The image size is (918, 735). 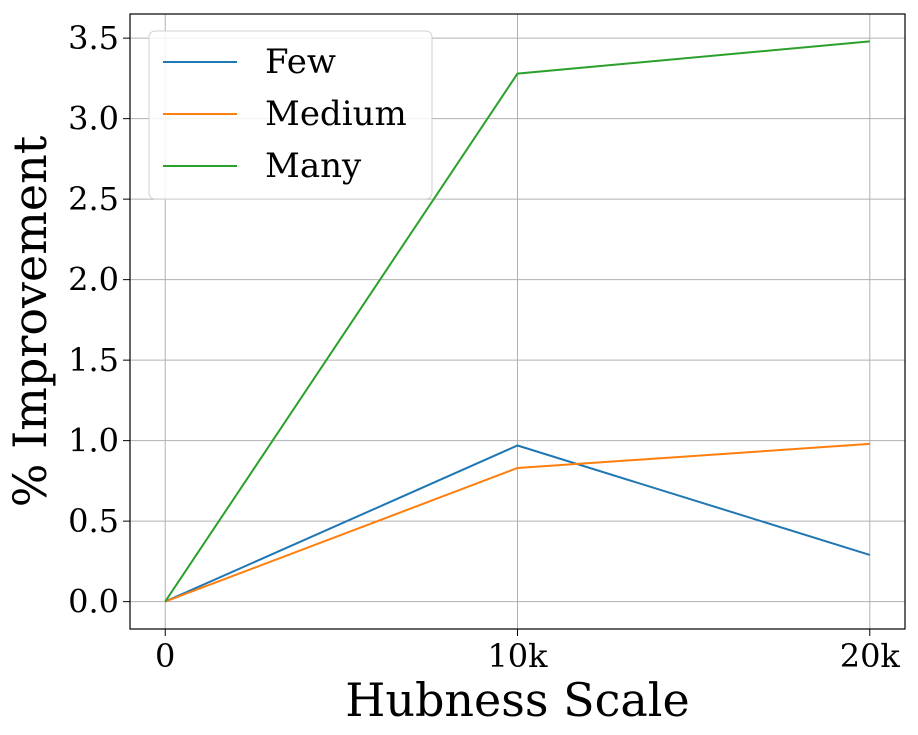 What do you see at coordinates (93, 521) in the screenshot?
I see `y-tick-label: 0.5` at bounding box center [93, 521].